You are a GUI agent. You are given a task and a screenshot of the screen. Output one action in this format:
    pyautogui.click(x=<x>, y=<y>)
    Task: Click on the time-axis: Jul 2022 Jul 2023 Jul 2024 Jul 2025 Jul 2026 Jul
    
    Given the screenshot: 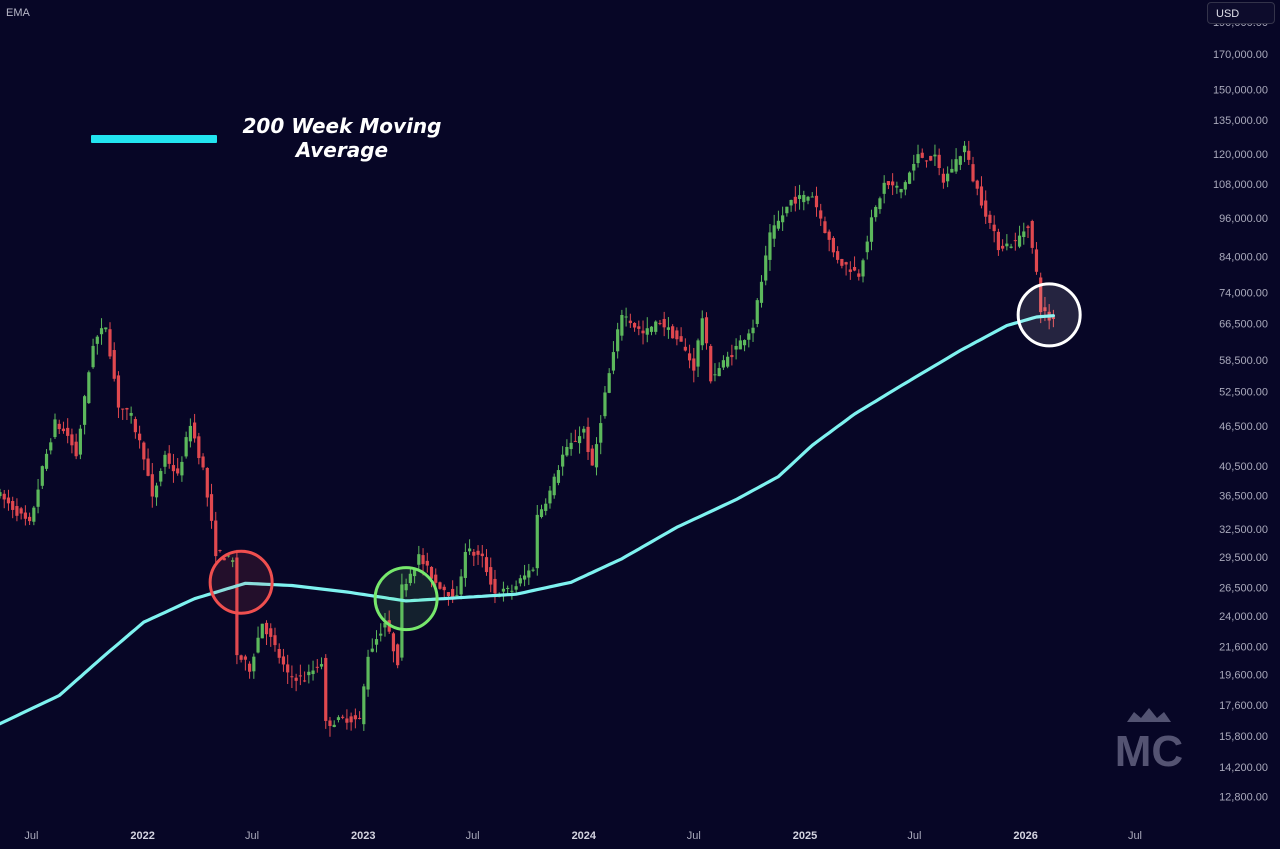 What is the action you would take?
    pyautogui.click(x=583, y=836)
    